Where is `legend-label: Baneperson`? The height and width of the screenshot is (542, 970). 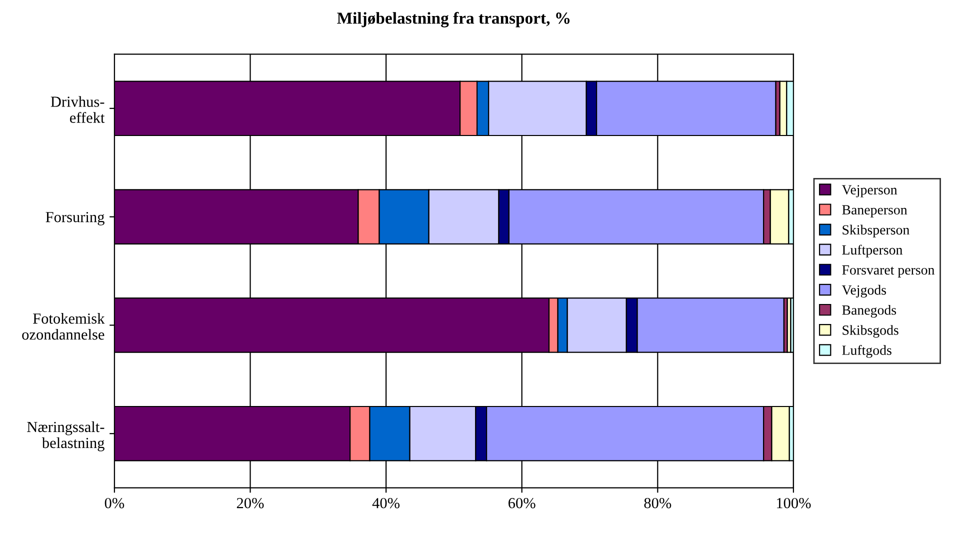
legend-label: Baneperson is located at coordinates (875, 211).